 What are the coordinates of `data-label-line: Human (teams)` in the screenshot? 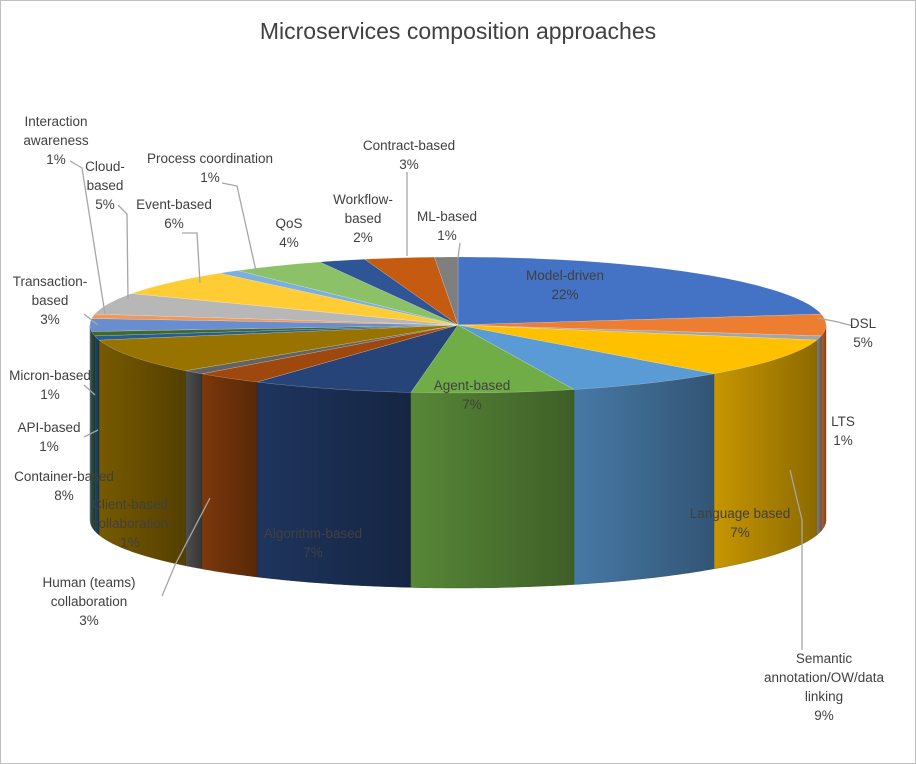 It's located at (88, 582).